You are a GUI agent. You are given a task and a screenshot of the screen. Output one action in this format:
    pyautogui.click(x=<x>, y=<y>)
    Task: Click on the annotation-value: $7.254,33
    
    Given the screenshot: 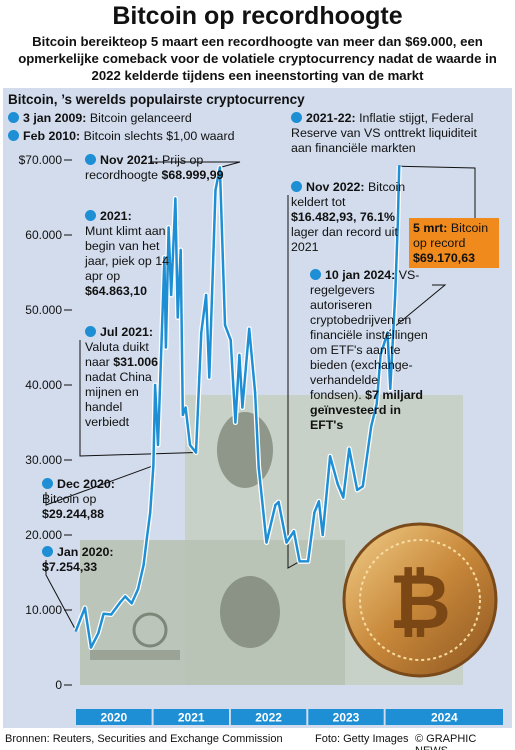 What is the action you would take?
    pyautogui.click(x=70, y=567)
    